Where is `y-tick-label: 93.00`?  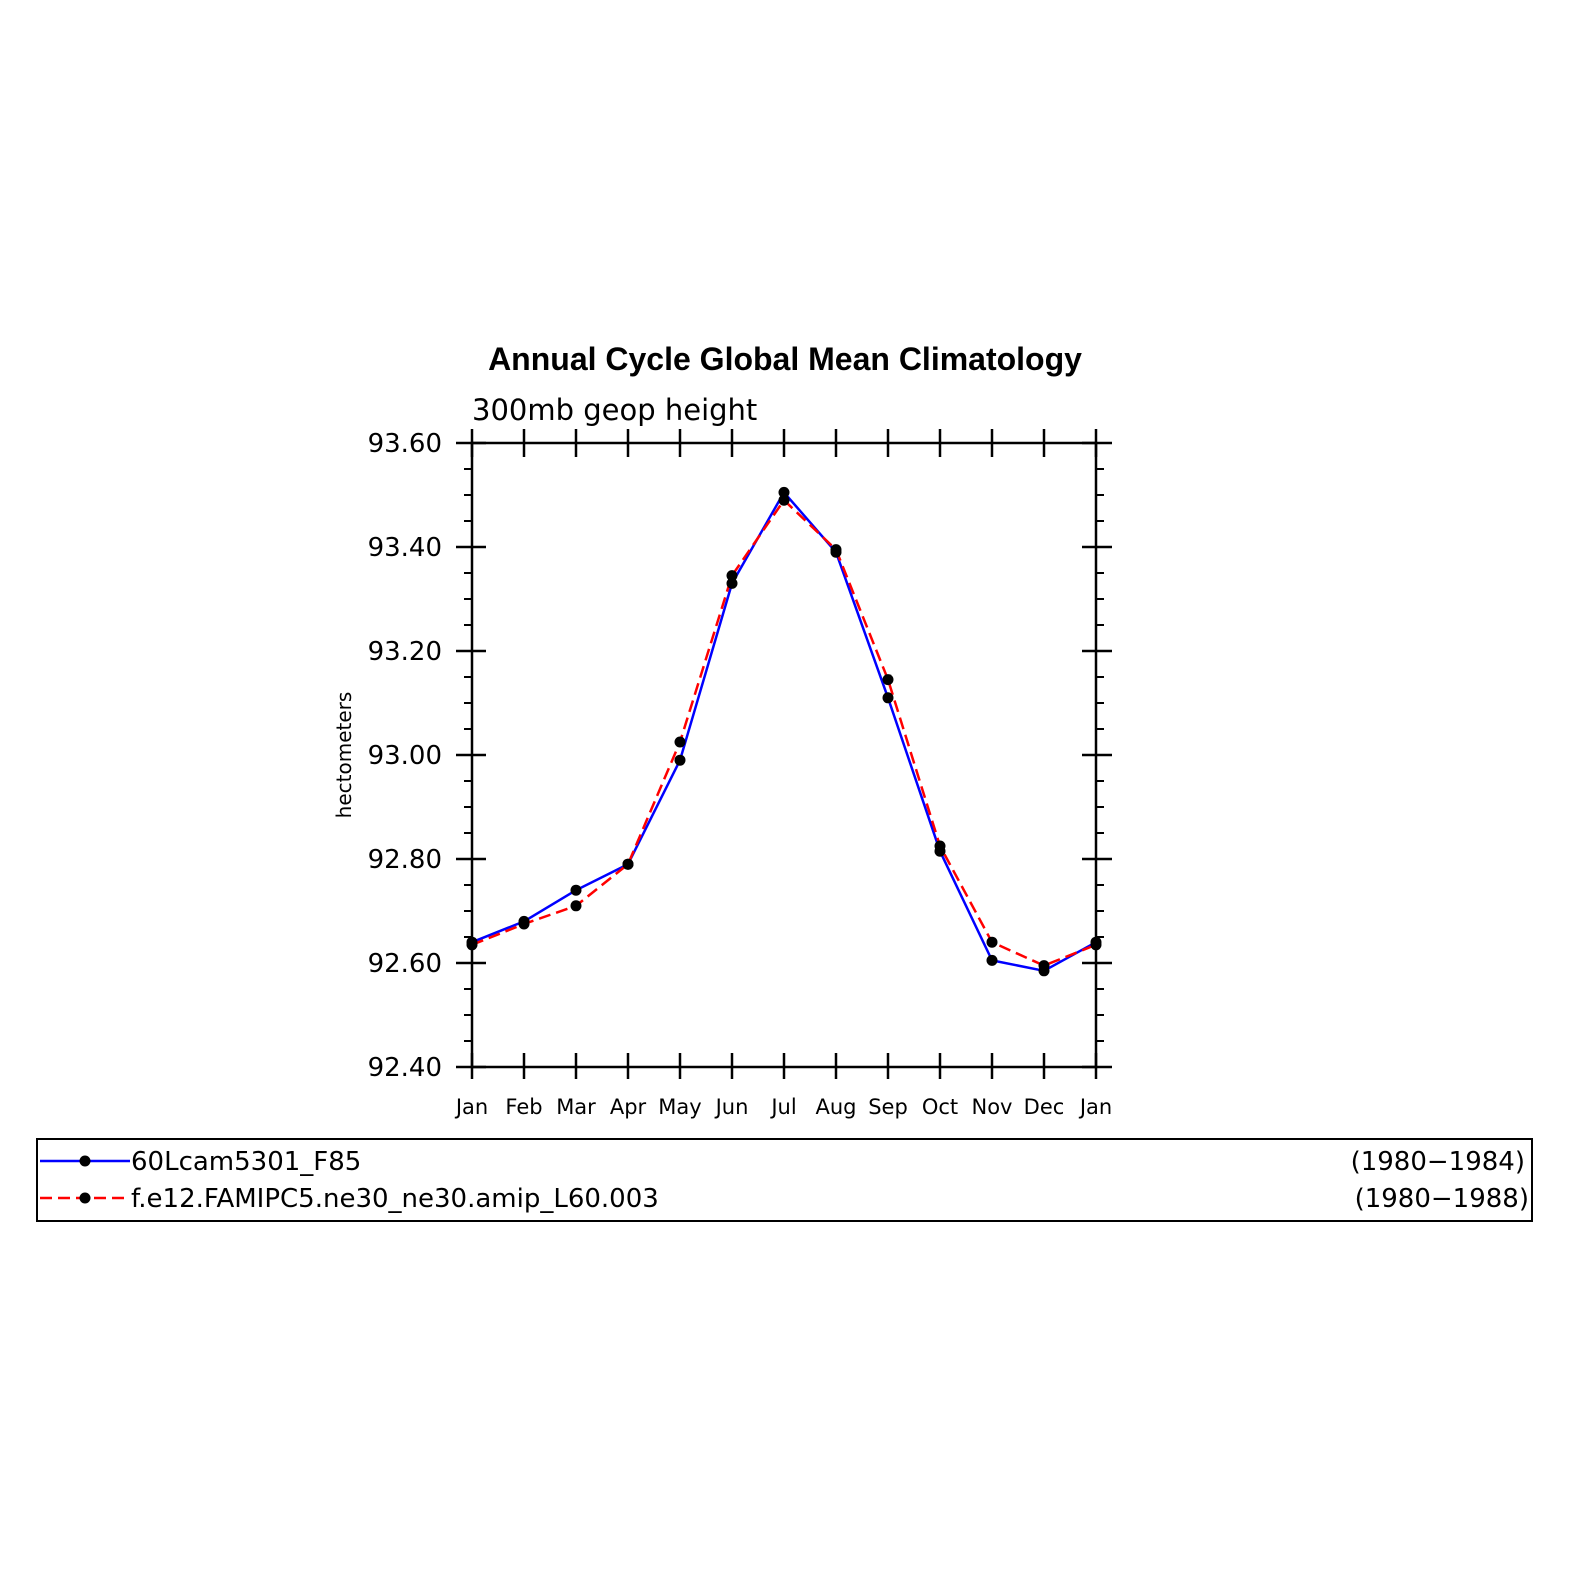 y-tick-label: 93.00 is located at coordinates (405, 756).